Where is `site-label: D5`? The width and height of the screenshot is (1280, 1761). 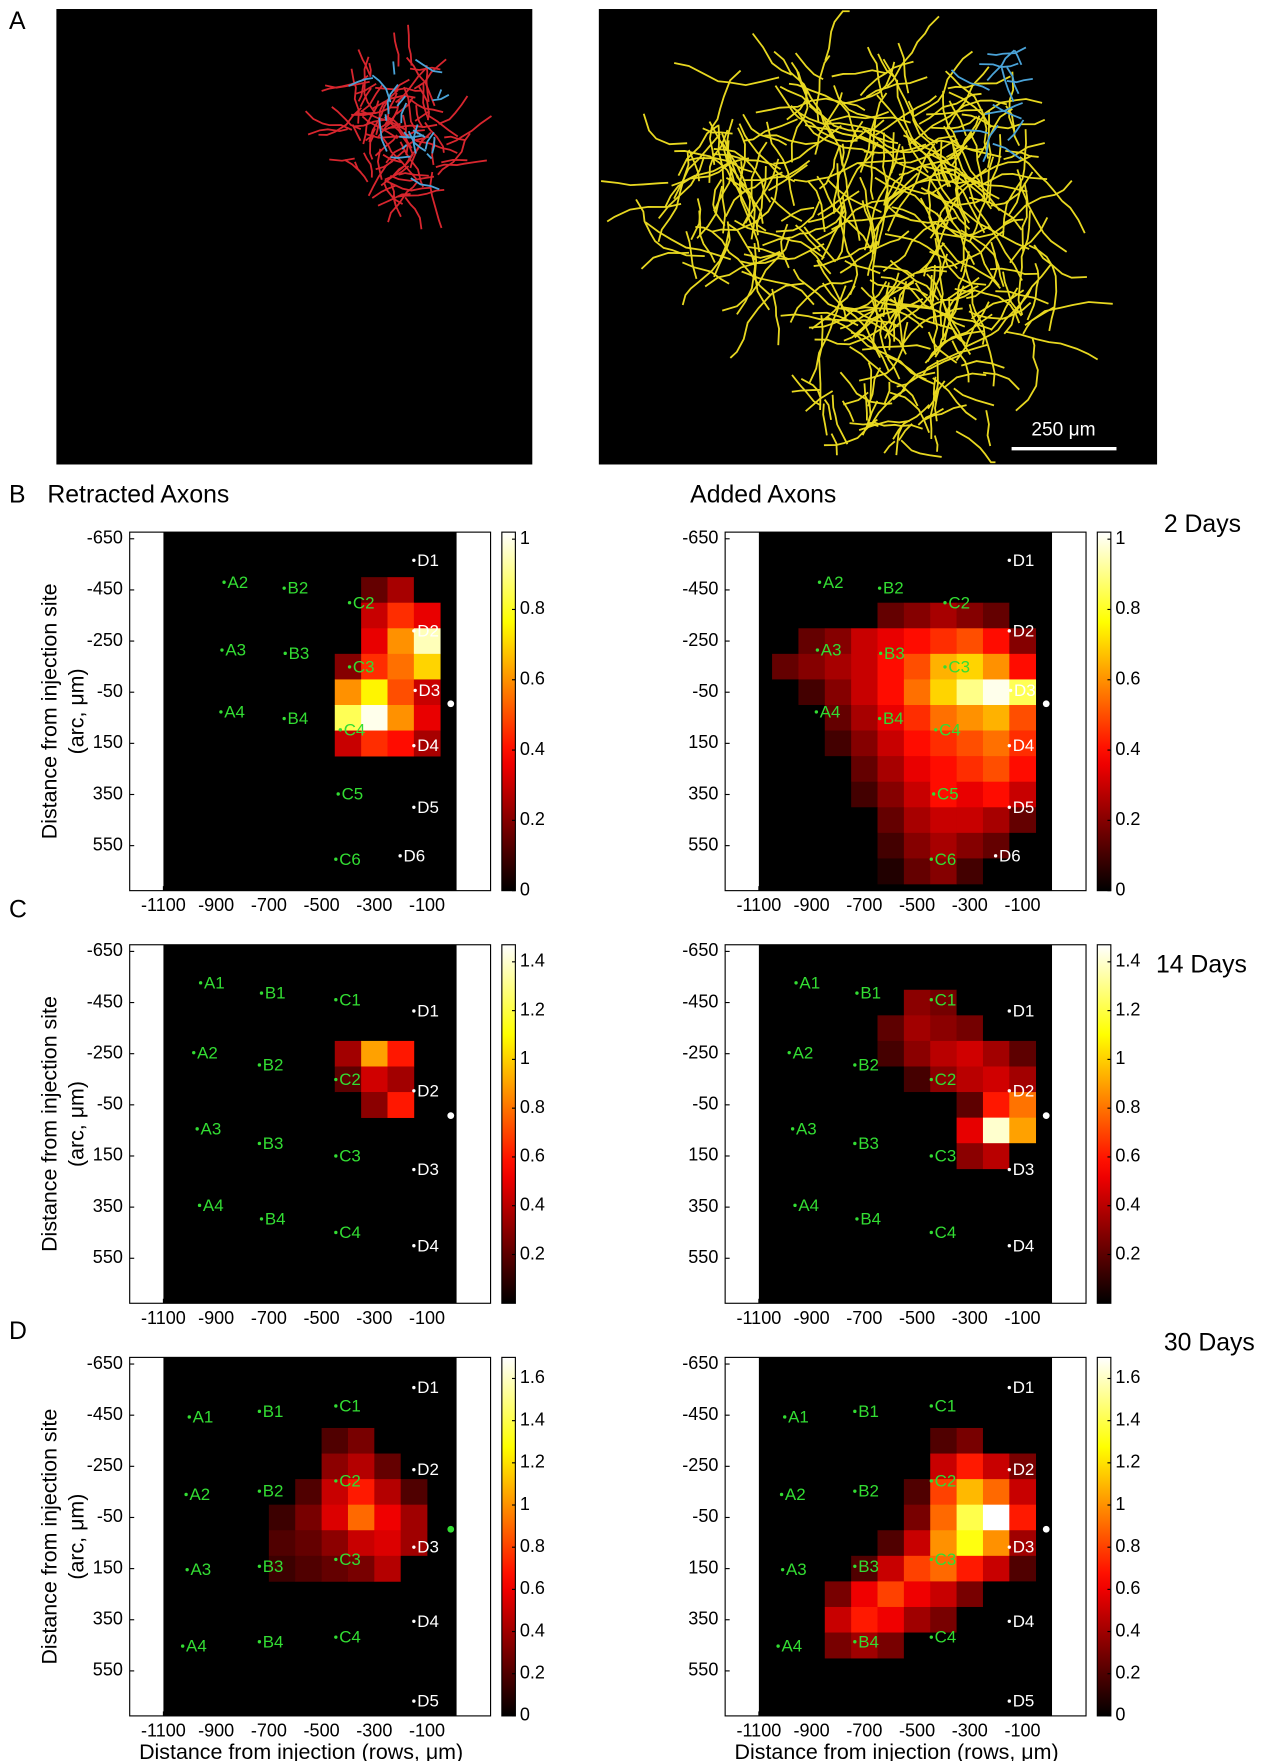 site-label: D5 is located at coordinates (428, 1701).